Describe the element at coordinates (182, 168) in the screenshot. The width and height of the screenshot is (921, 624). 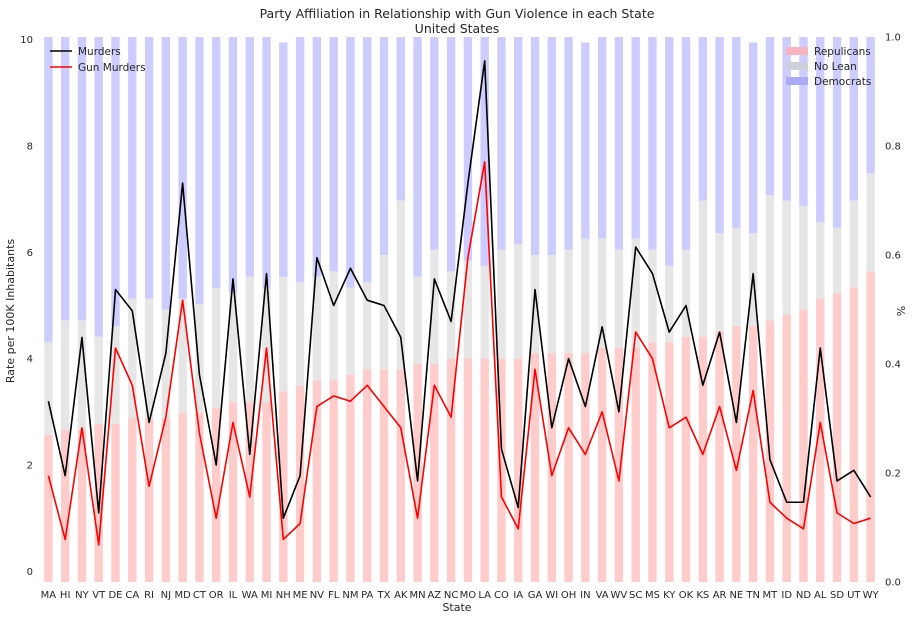
I see `bar-democrats-md` at that location.